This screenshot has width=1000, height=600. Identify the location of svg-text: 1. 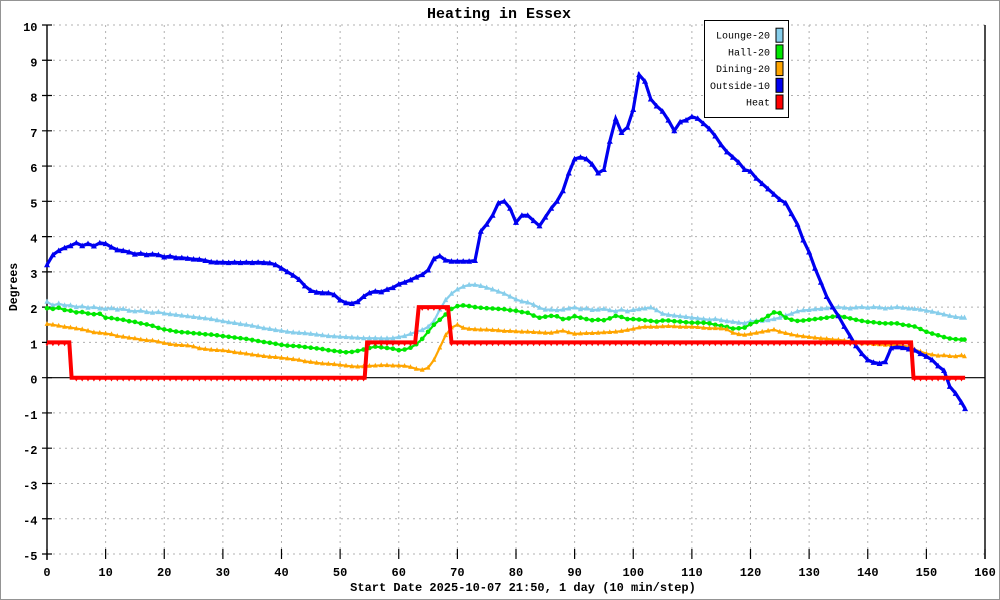
(33, 345).